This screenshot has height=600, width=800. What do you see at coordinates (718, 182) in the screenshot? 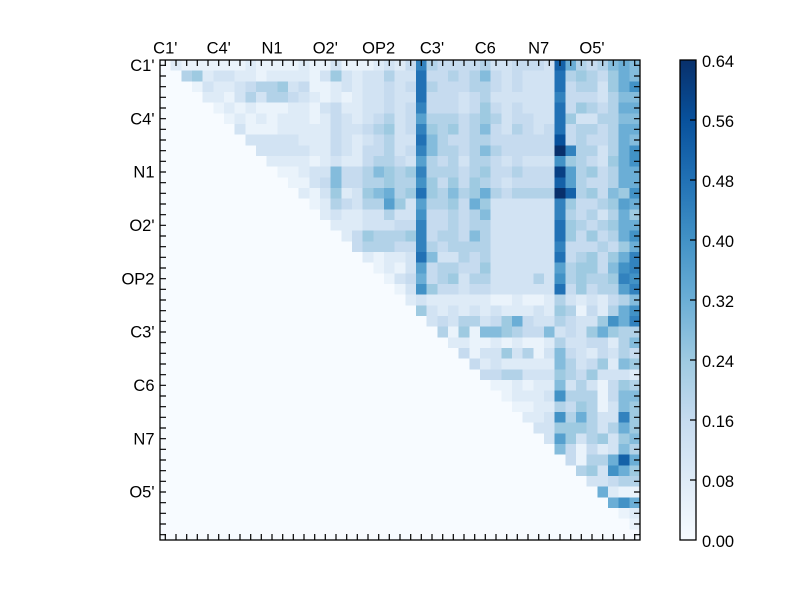
I see `svg-text: 0.48` at bounding box center [718, 182].